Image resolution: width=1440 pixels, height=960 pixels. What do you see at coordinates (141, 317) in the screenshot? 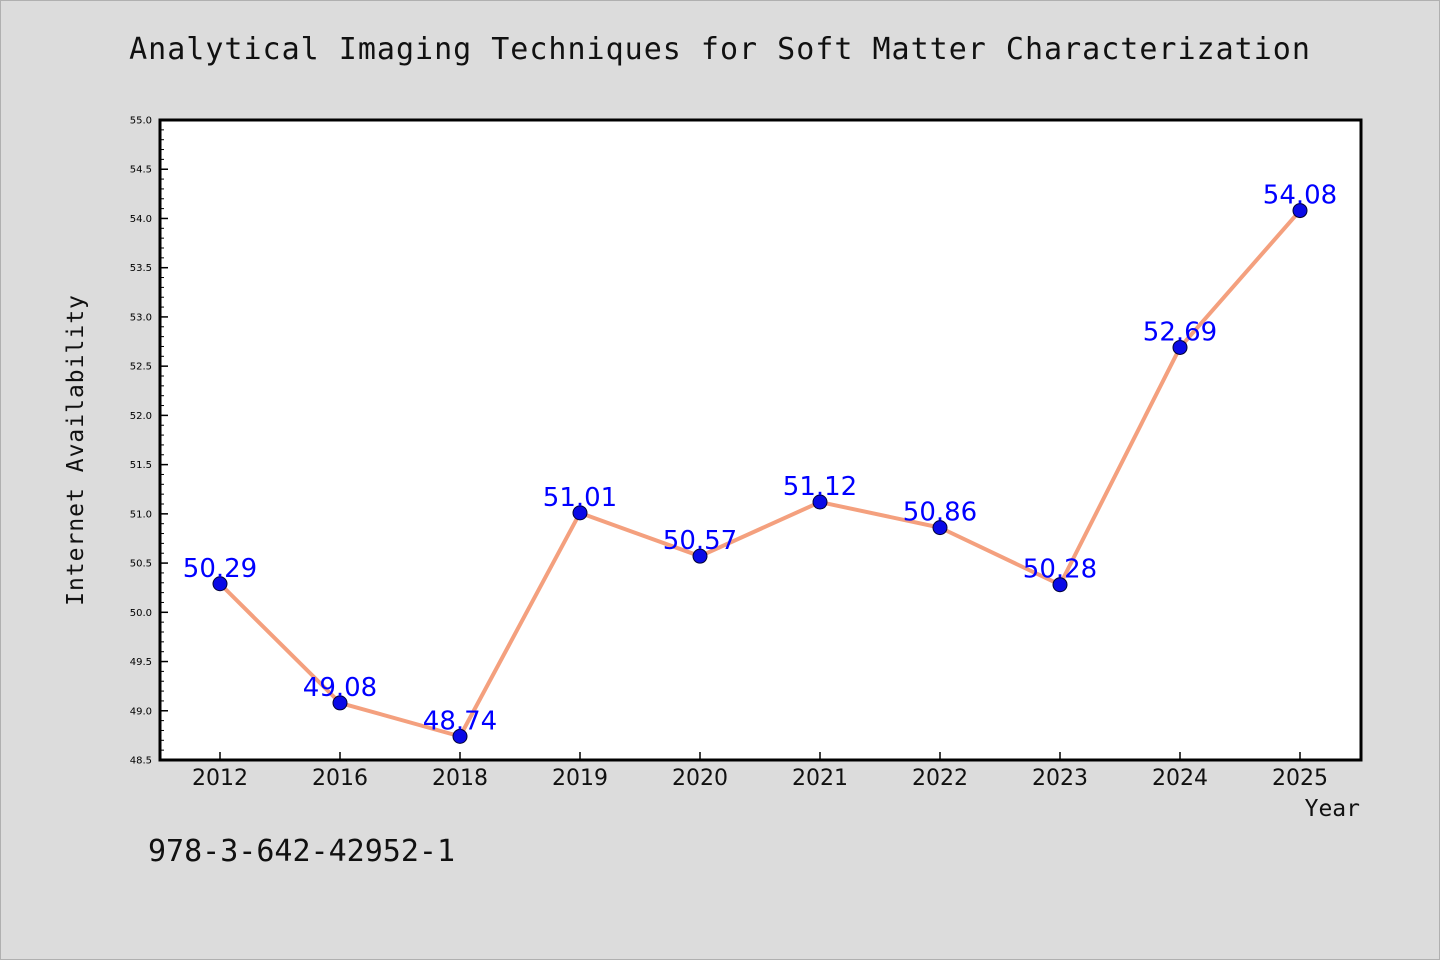
I see `y-tick-label: 53.0` at bounding box center [141, 317].